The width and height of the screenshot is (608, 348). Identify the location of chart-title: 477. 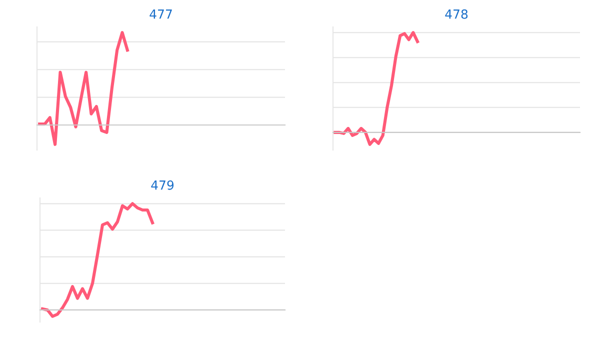
(161, 14).